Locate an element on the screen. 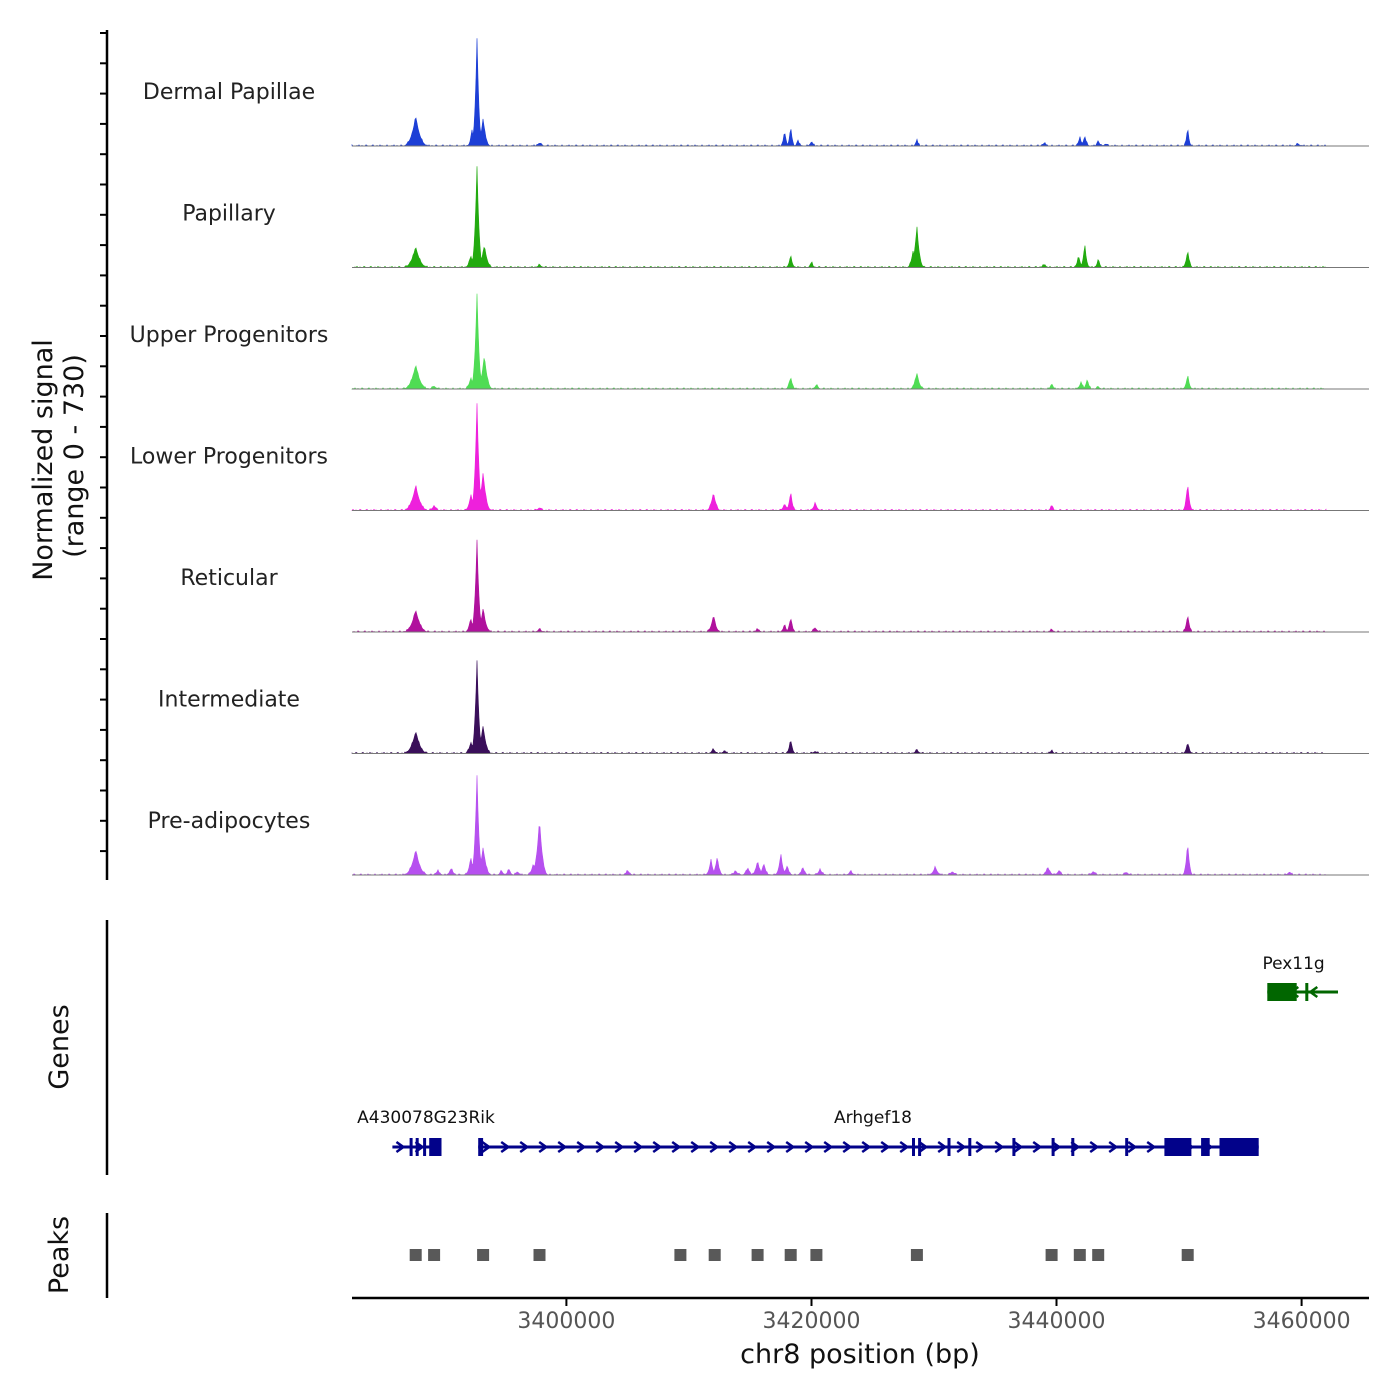 Image resolution: width=1400 pixels, height=1400 pixels. track-label: Dermal Papillae is located at coordinates (229, 92).